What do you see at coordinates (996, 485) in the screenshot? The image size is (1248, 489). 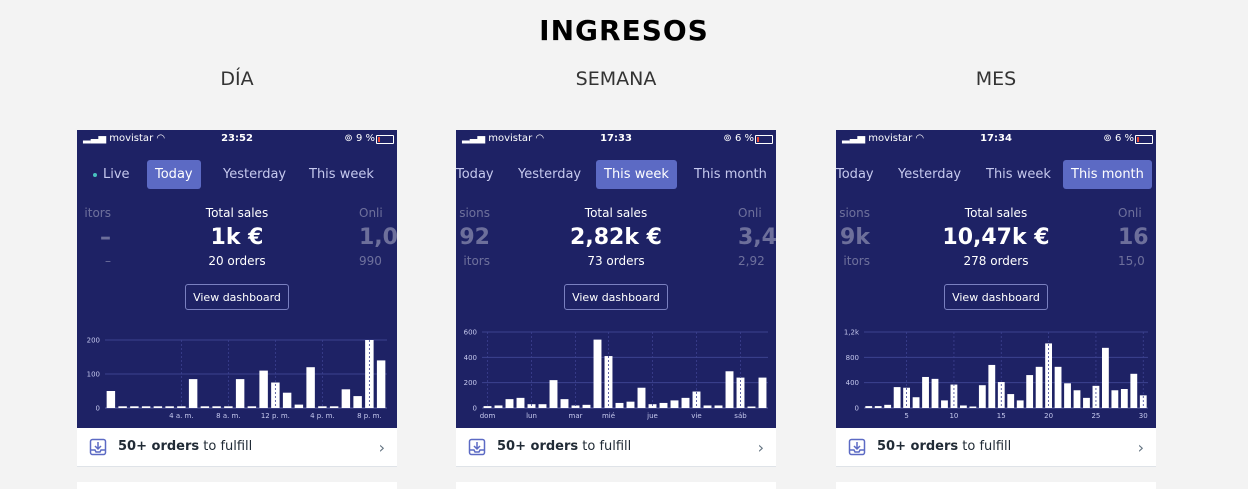 I see `next-card` at bounding box center [996, 485].